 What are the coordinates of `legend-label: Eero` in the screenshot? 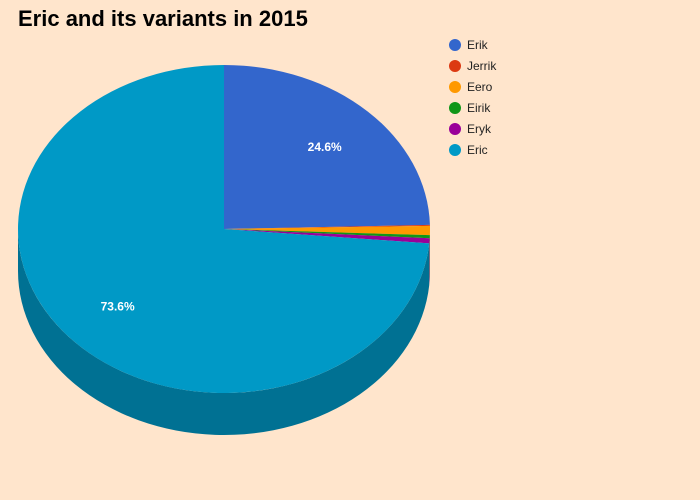 It's located at (480, 86).